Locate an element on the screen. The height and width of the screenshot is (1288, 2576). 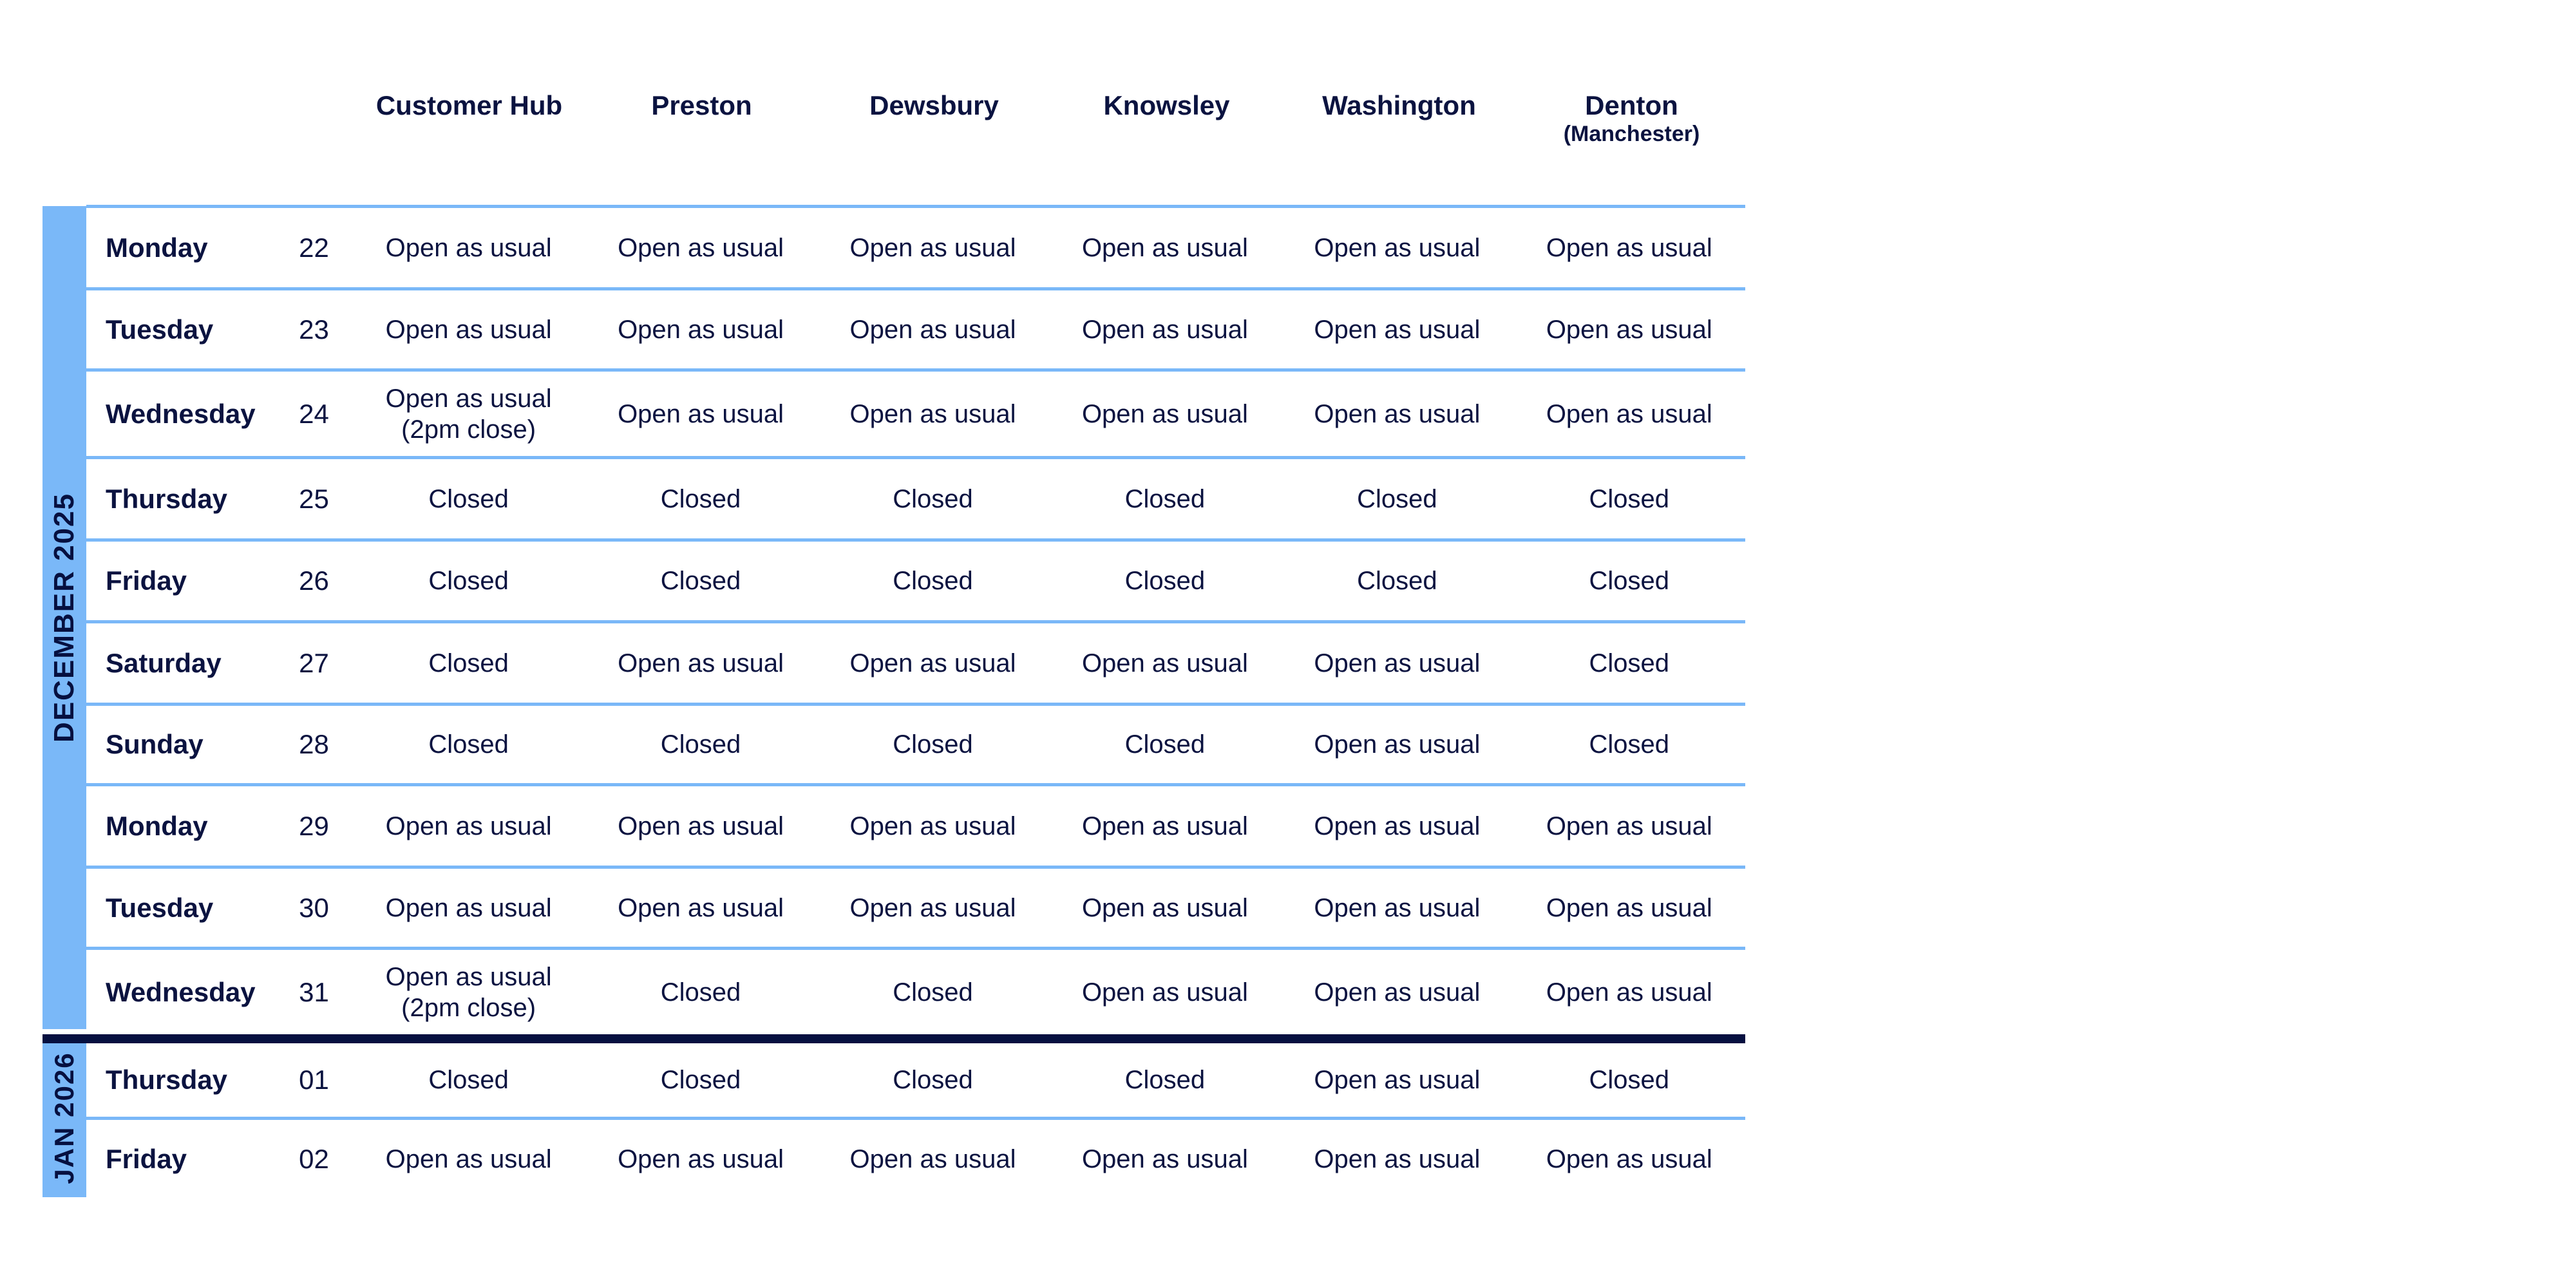
day-name: Sunday is located at coordinates (155, 744).